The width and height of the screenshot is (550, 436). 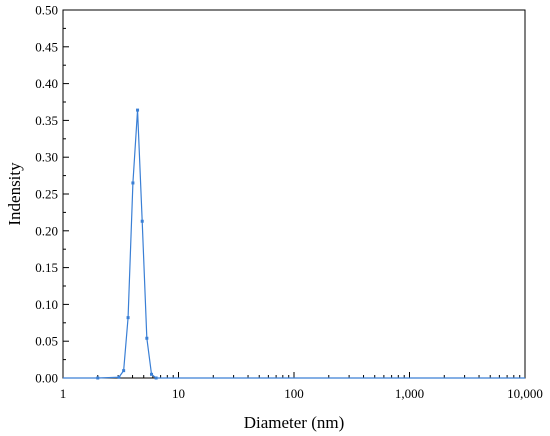 What do you see at coordinates (63, 393) in the screenshot?
I see `x-tick-label: 1` at bounding box center [63, 393].